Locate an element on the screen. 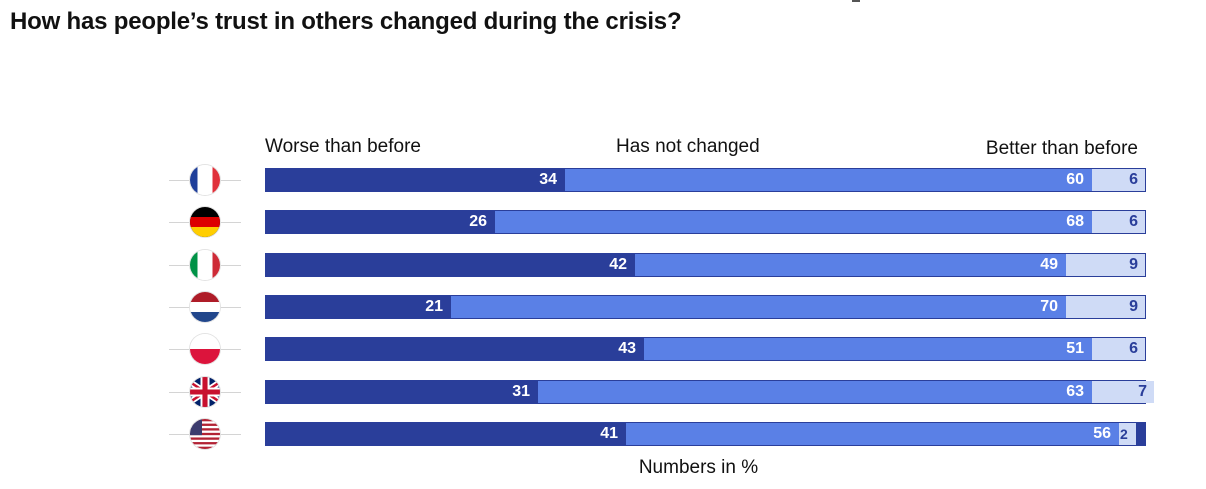 This screenshot has width=1206, height=489. stacked-bar: 26 68 6 is located at coordinates (705, 222).